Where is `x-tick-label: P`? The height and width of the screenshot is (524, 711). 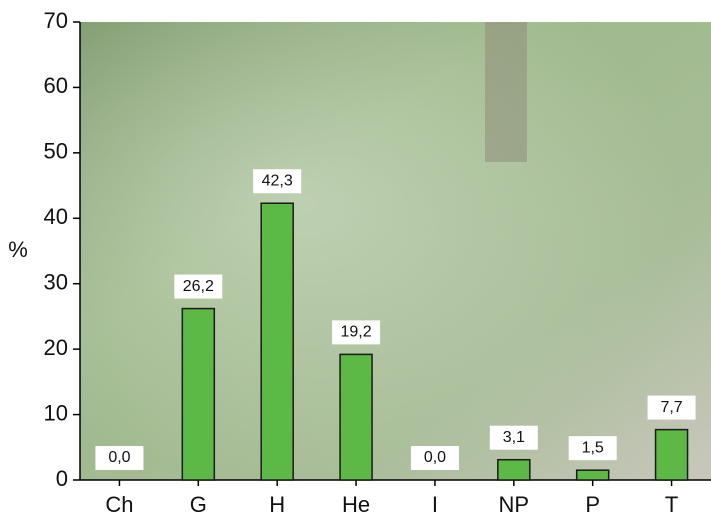 x-tick-label: P is located at coordinates (592, 504).